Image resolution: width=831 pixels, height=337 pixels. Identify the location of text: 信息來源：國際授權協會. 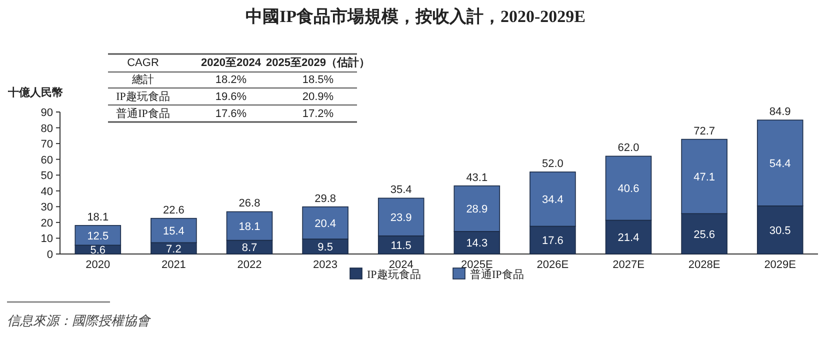
(79, 320).